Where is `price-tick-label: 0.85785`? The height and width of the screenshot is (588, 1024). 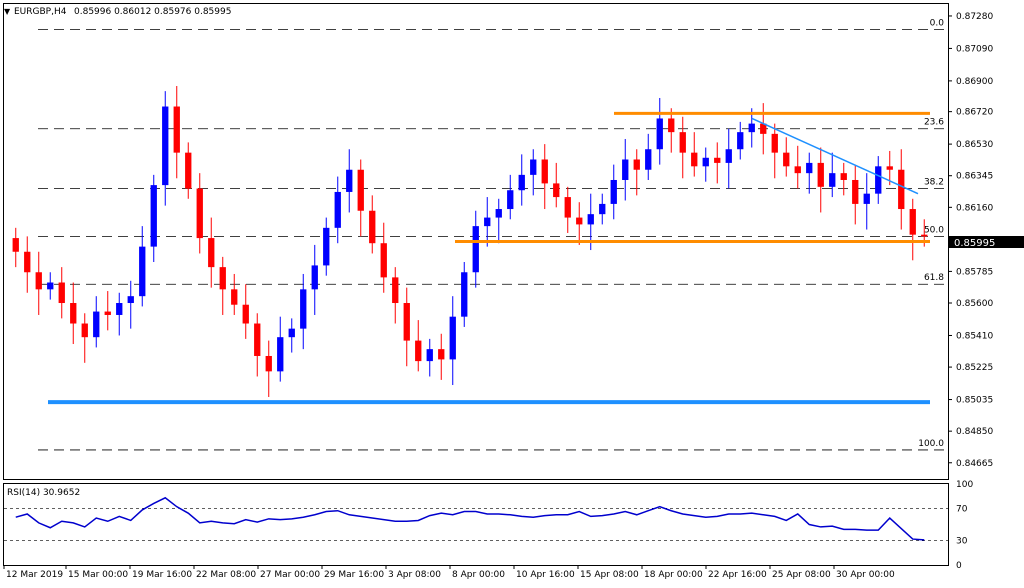 price-tick-label: 0.85785 is located at coordinates (974, 272).